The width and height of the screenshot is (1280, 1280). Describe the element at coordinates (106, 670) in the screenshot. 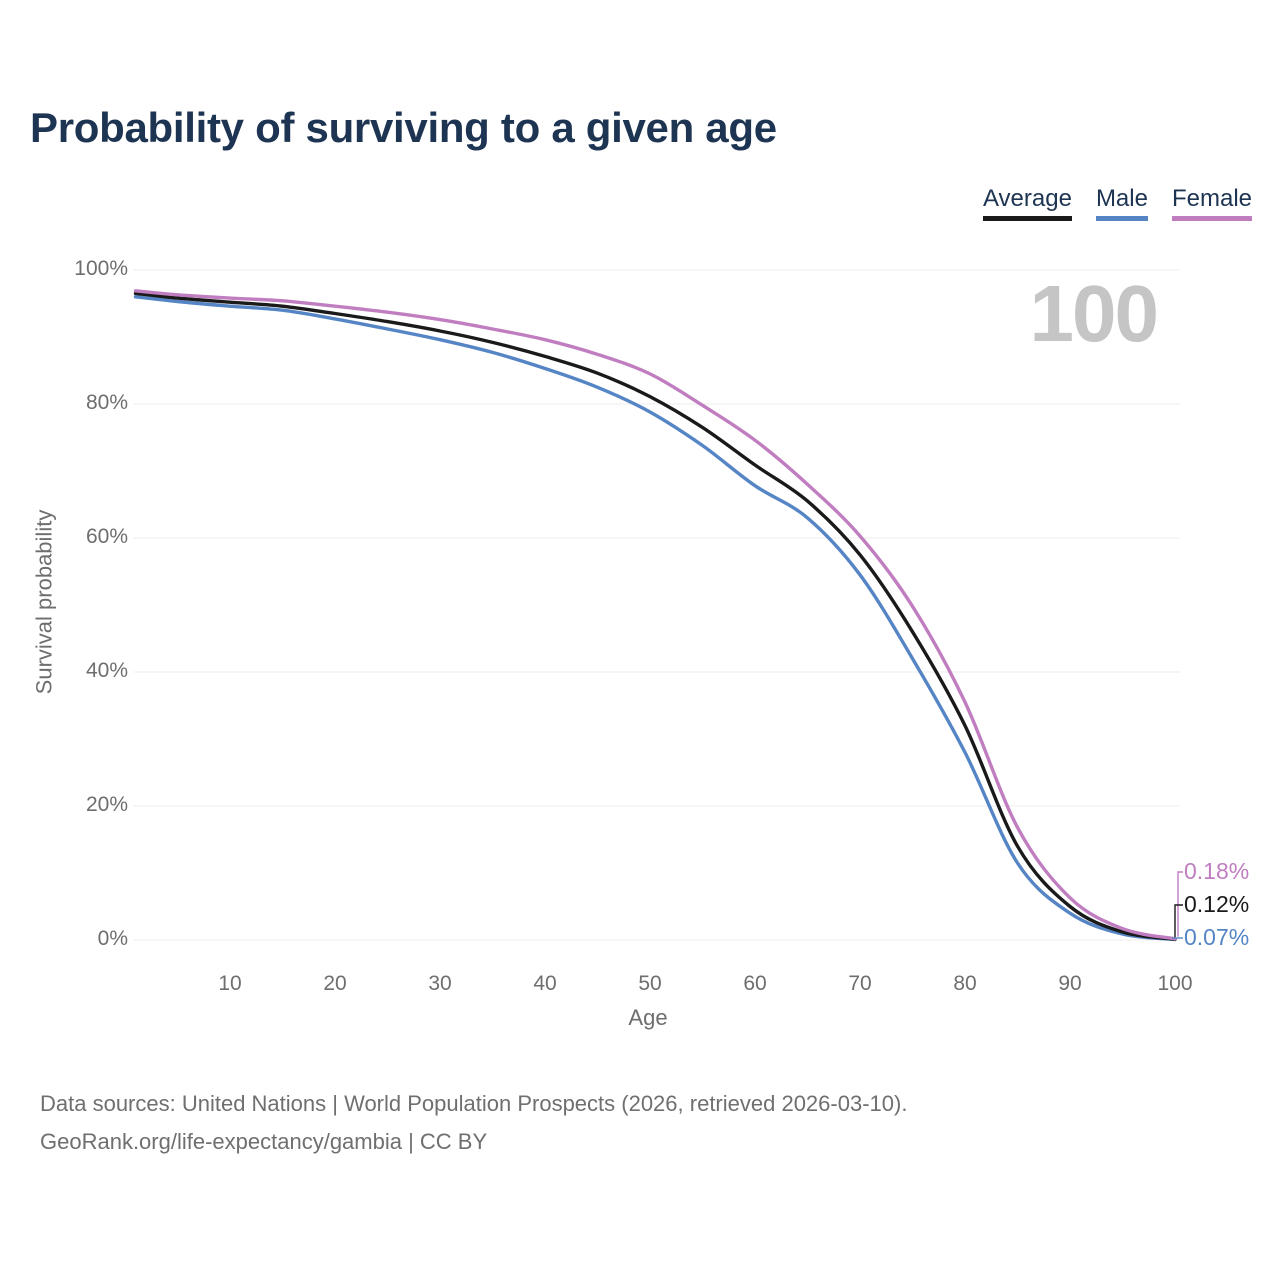

I see `y-axis-tick-40: 40%` at that location.